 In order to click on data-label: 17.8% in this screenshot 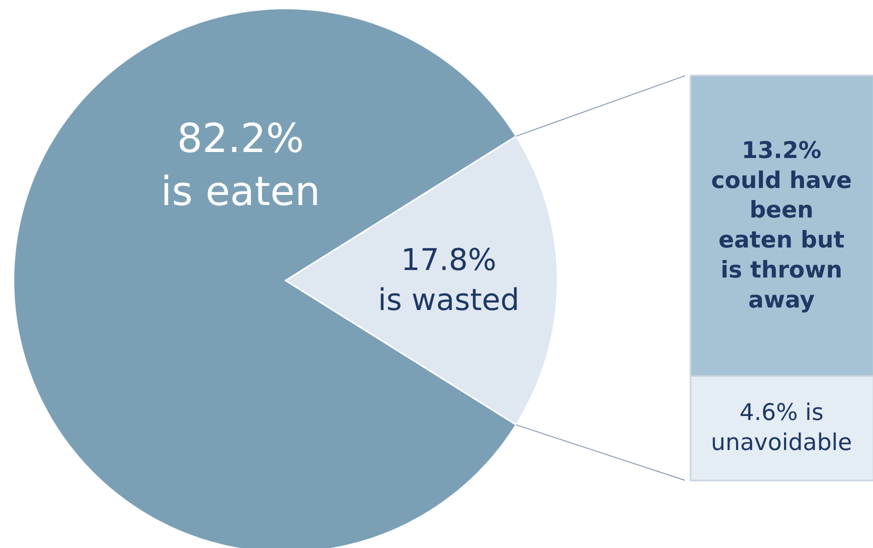, I will do `click(448, 260)`.